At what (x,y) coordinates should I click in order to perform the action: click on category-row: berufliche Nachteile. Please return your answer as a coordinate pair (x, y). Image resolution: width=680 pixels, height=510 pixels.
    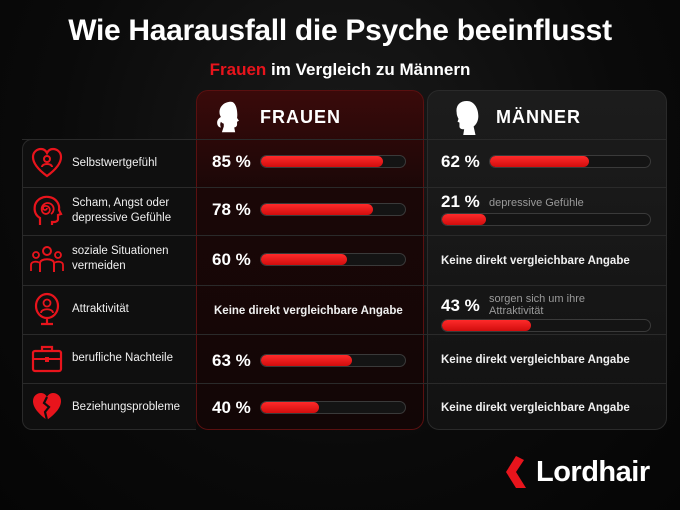
    Looking at the image, I should click on (113, 358).